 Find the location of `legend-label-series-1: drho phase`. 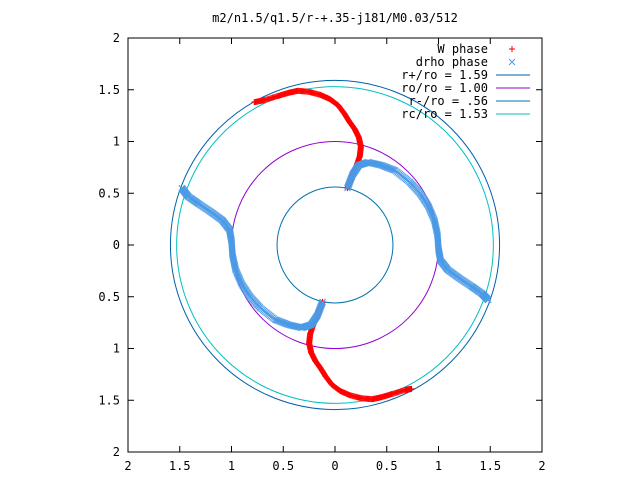

legend-label-series-1: drho phase is located at coordinates (452, 62).